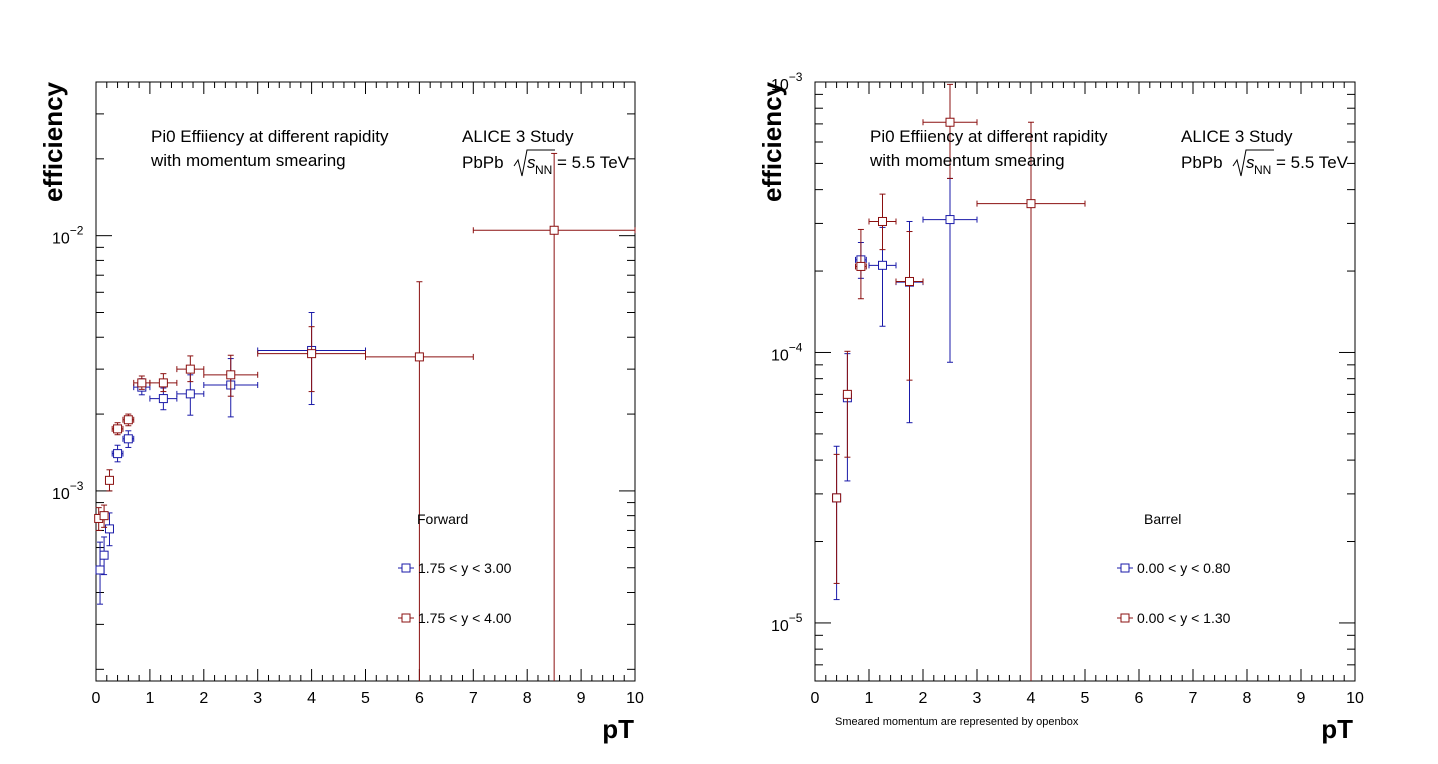  I want to click on left-legend-label-2: 1.75 < y < 4.00, so click(465, 618).